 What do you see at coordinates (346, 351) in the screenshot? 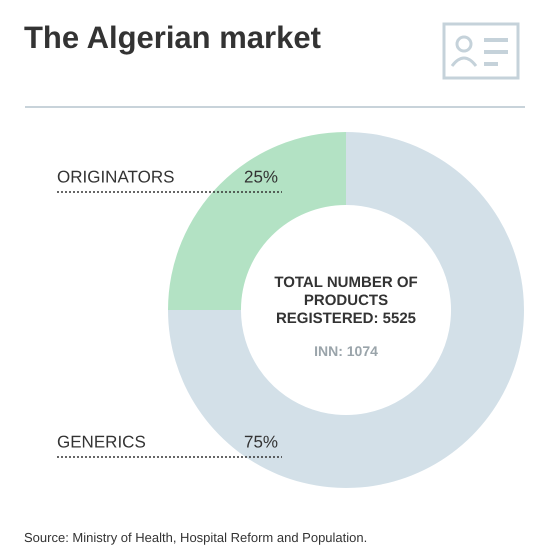
I see `text: INN: 1074` at bounding box center [346, 351].